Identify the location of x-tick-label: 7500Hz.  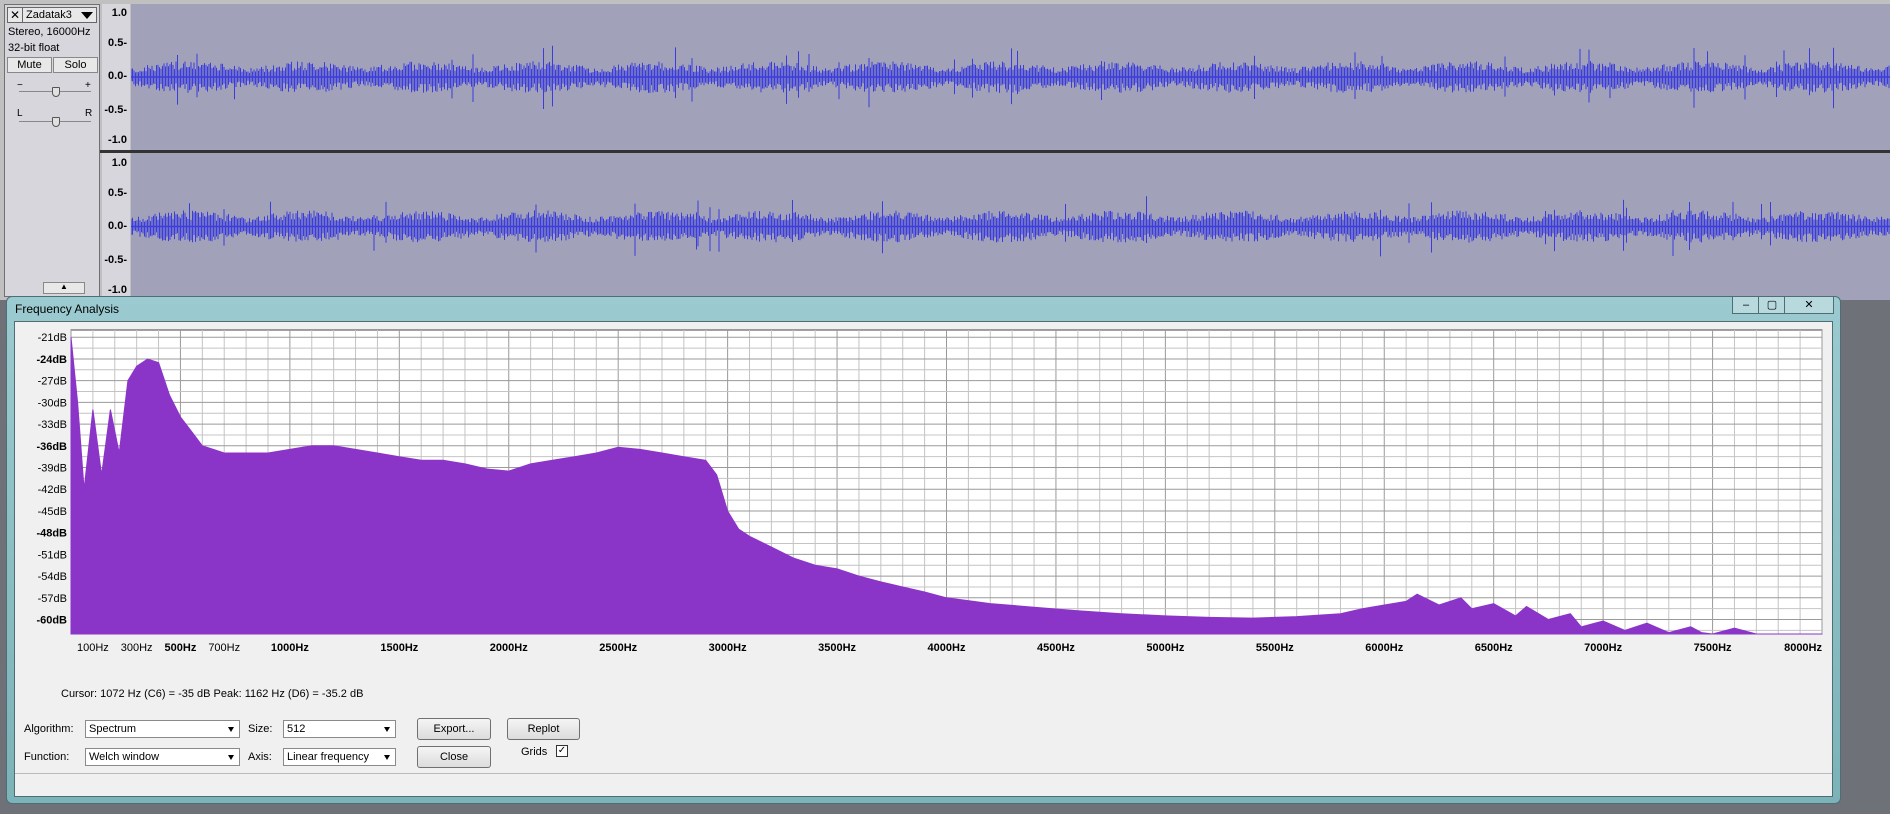
(1713, 648).